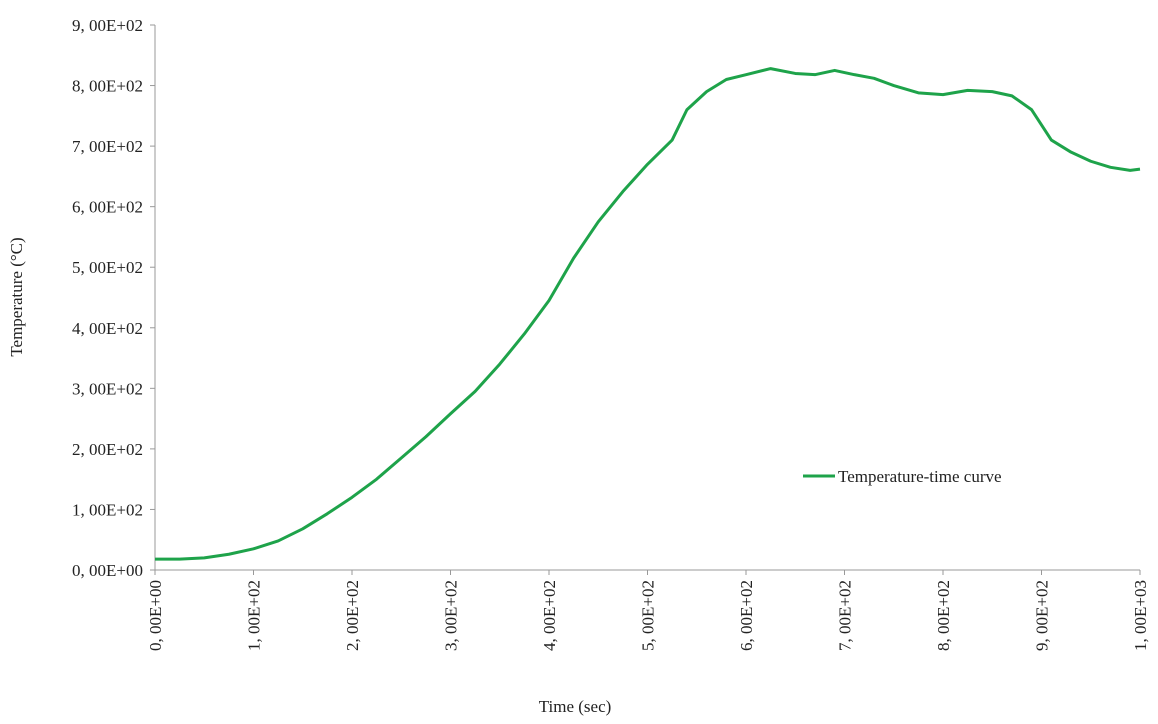 The image size is (1158, 724). Describe the element at coordinates (155, 615) in the screenshot. I see `x-tick-label: 0, 00E+00` at that location.